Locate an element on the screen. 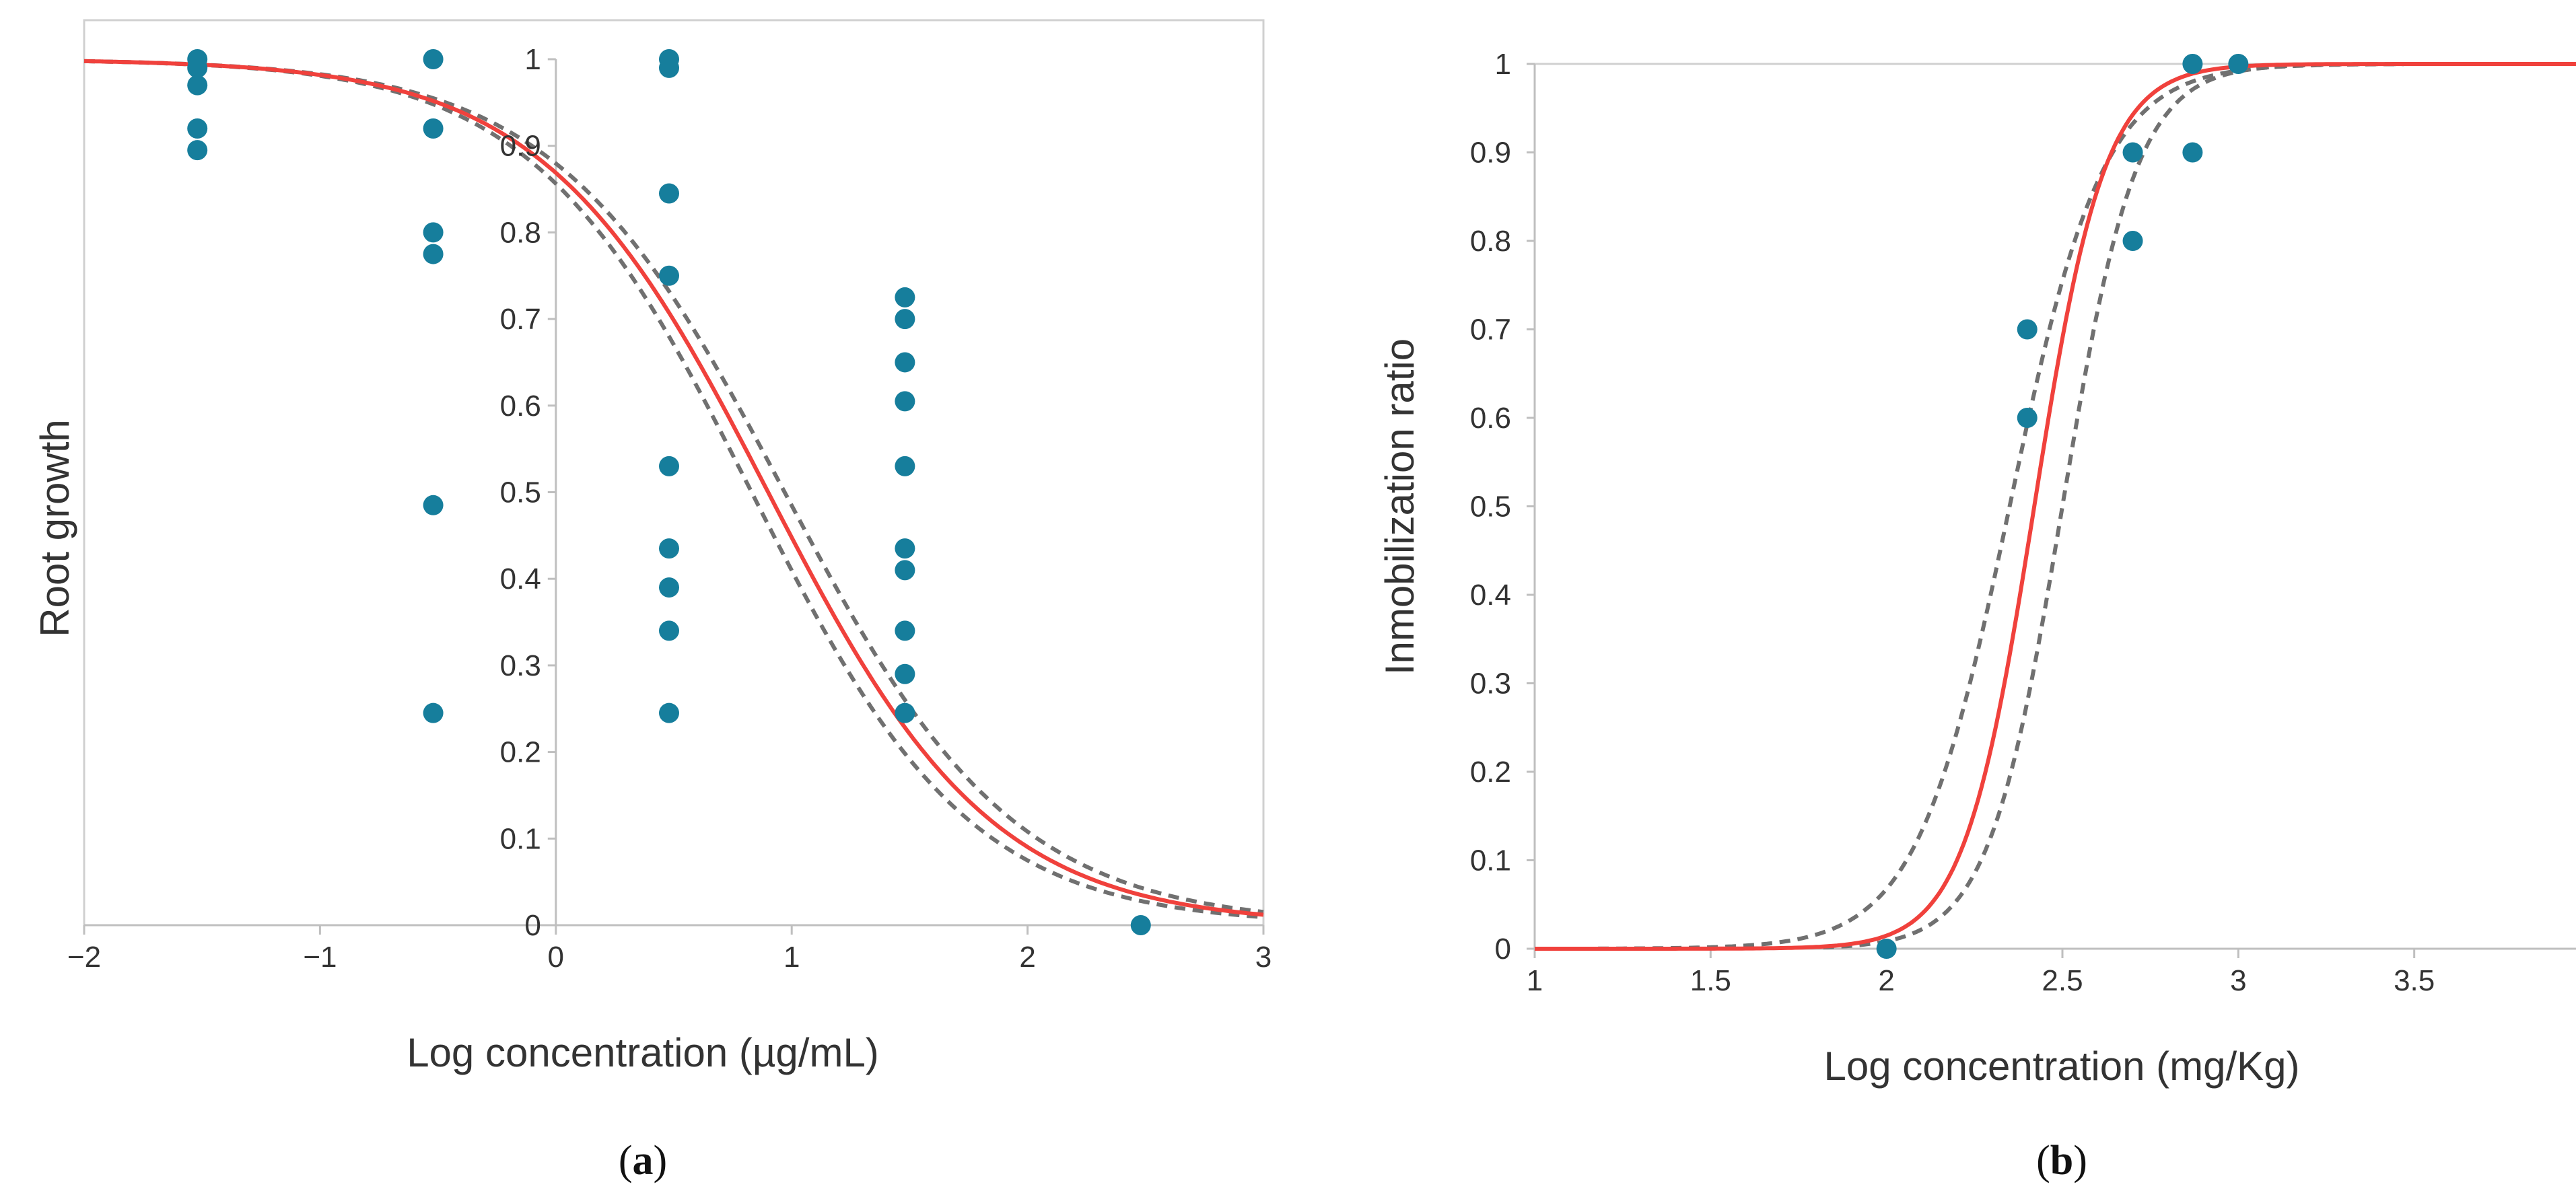  y-tick-labels-b: 0 0.1 0.2 0.3 0.4 0.5 0.6 0.7 0.8 0.9 1 is located at coordinates (1490, 507).